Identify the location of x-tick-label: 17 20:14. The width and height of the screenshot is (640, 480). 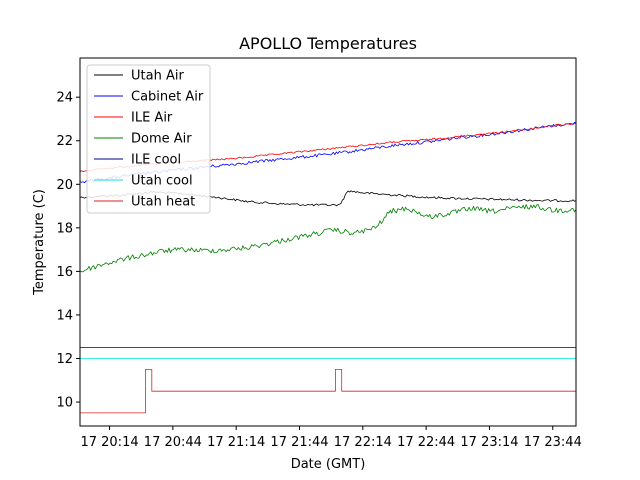
(109, 442).